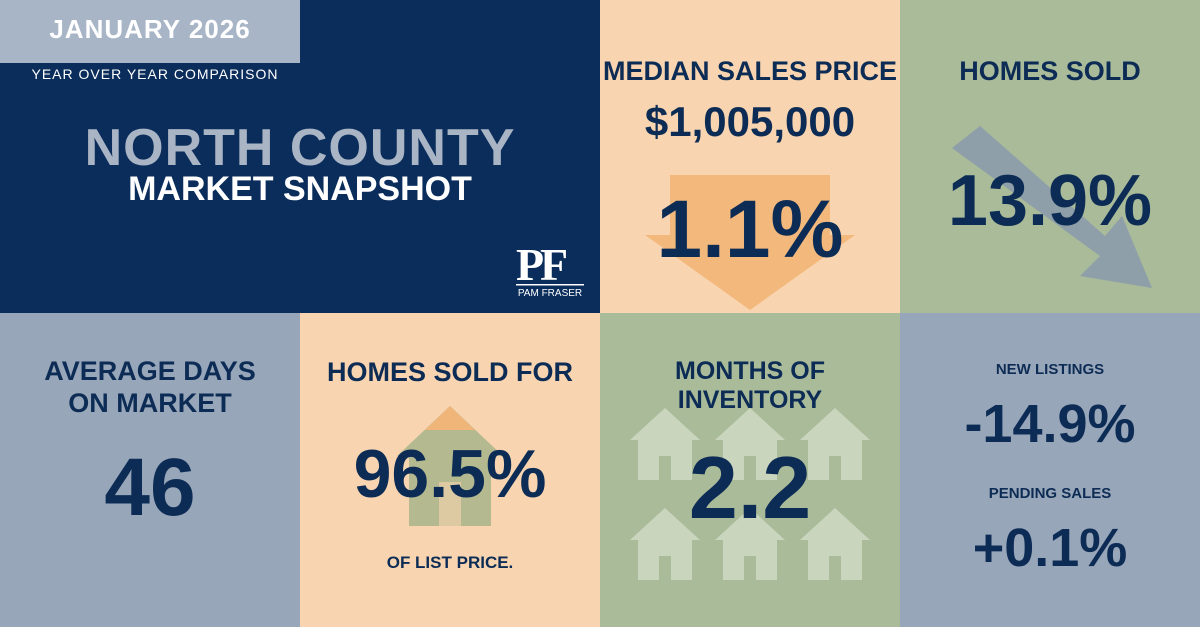 This screenshot has height=627, width=1200. Describe the element at coordinates (300, 148) in the screenshot. I see `region-title: NORTH COUNTY` at that location.